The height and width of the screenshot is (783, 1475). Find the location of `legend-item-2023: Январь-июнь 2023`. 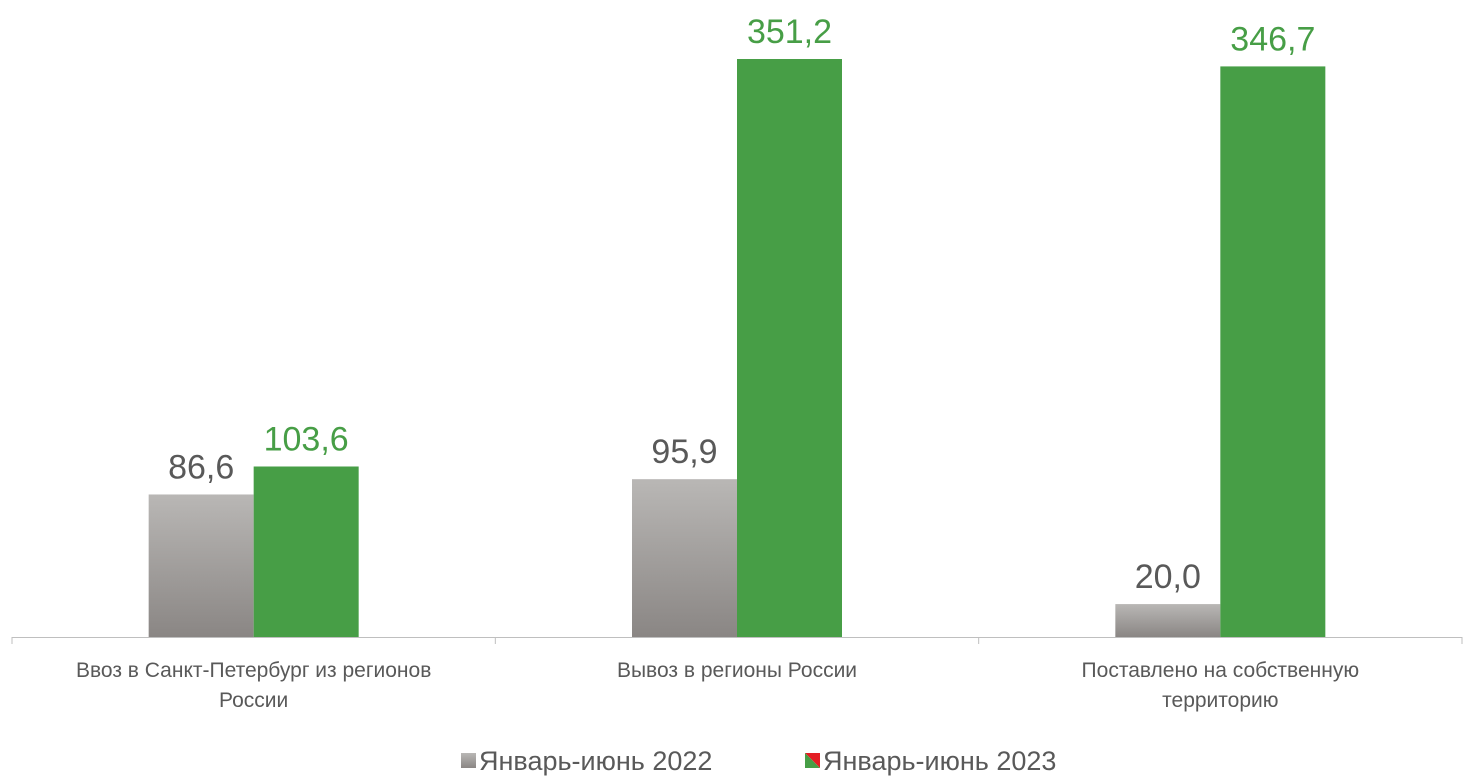

legend-item-2023: Январь-июнь 2023 is located at coordinates (930, 761).